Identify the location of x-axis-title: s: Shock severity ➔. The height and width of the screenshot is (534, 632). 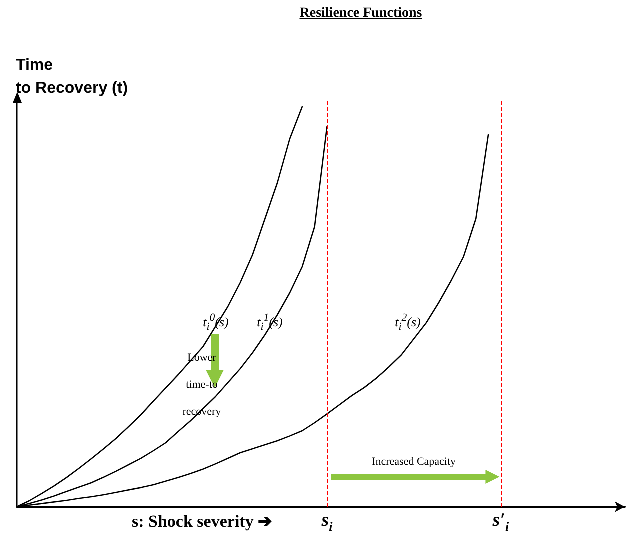
(202, 521).